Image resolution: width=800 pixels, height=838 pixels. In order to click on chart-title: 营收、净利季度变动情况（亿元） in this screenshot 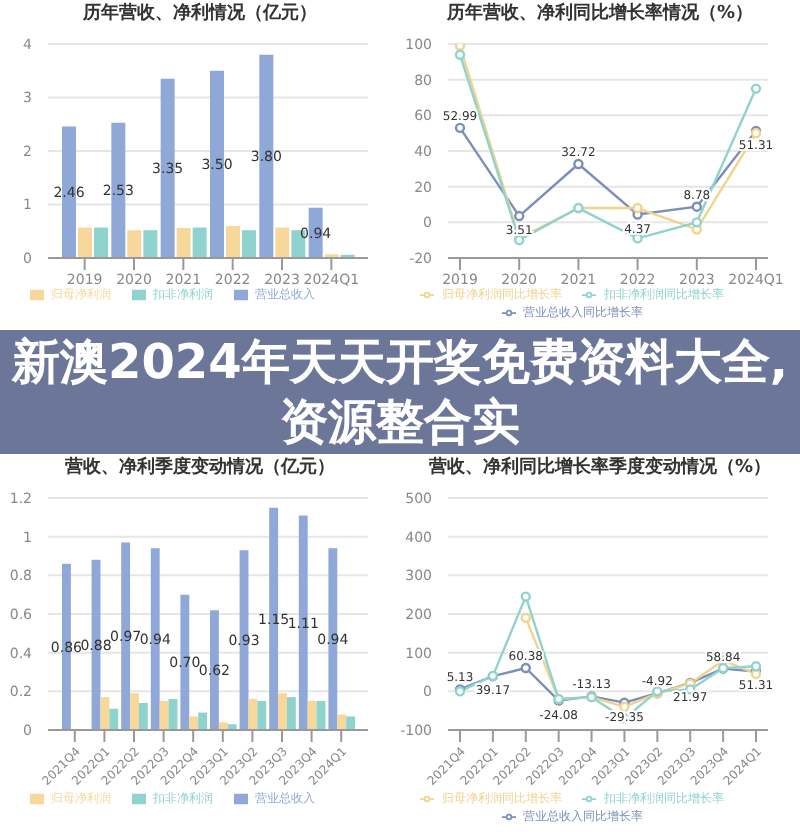, I will do `click(200, 468)`.